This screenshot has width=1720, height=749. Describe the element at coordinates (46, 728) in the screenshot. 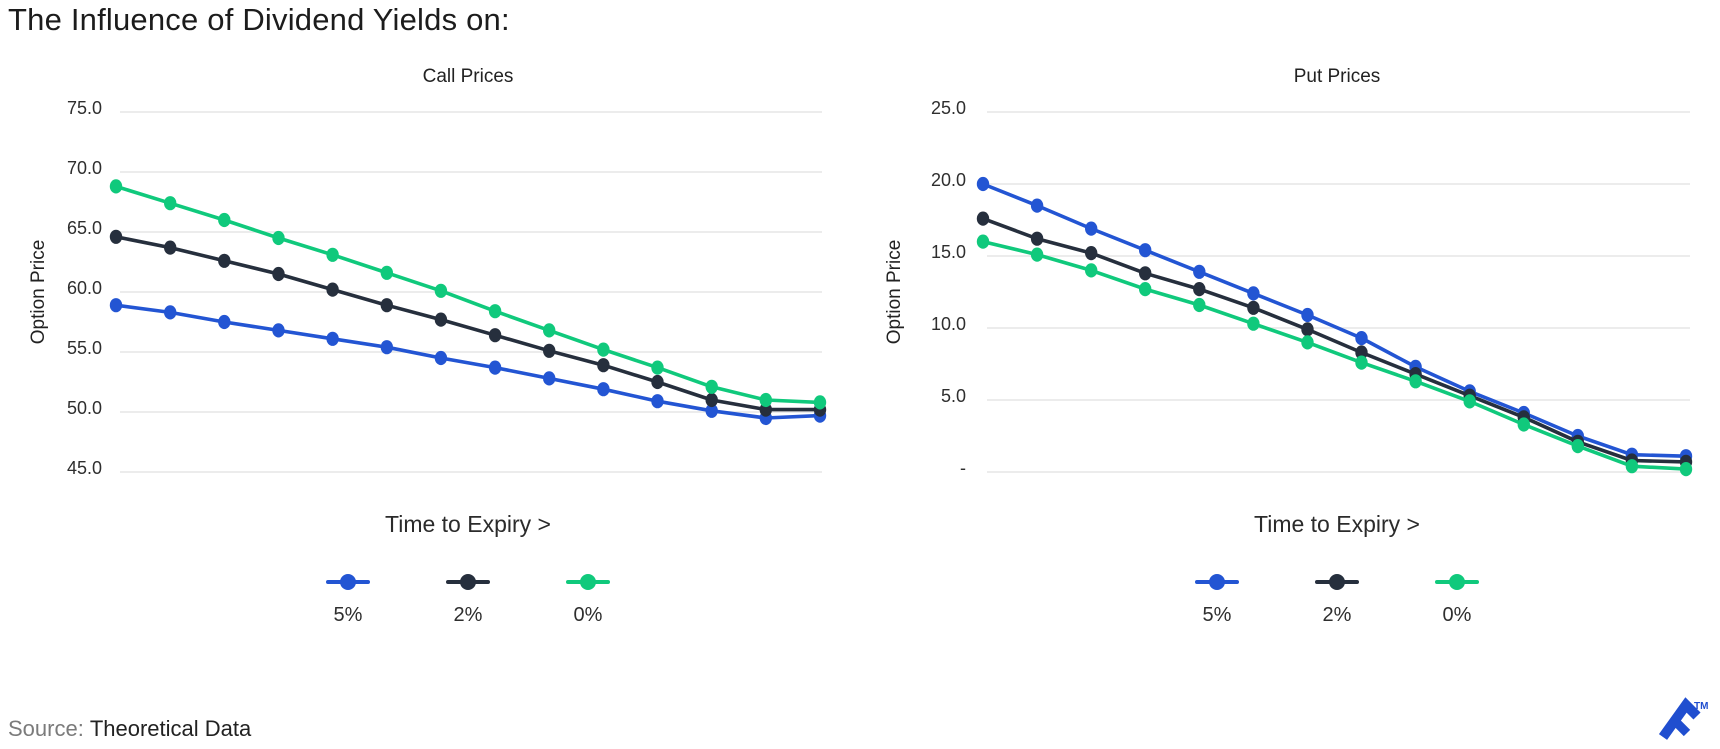

I see `source-label: Source:` at that location.